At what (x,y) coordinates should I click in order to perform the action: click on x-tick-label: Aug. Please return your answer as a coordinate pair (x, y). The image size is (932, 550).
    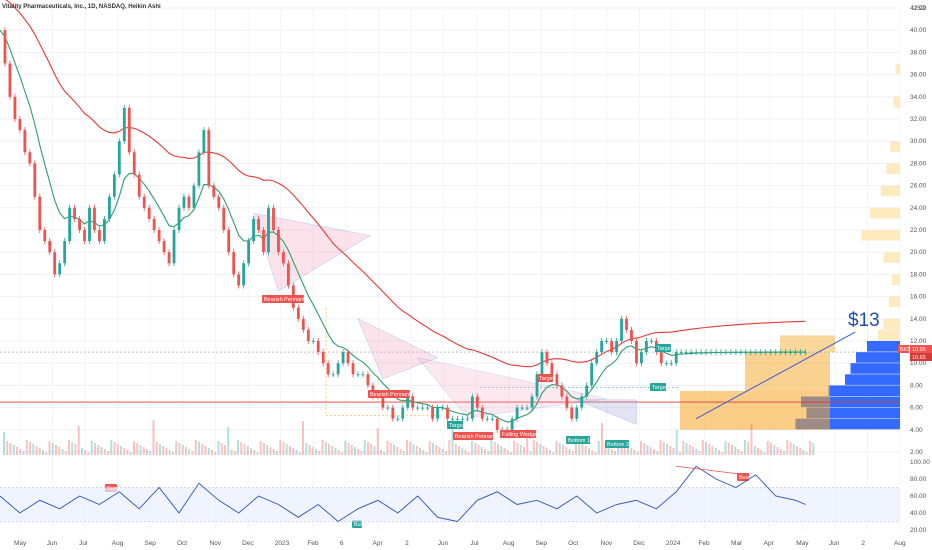
    Looking at the image, I should click on (900, 543).